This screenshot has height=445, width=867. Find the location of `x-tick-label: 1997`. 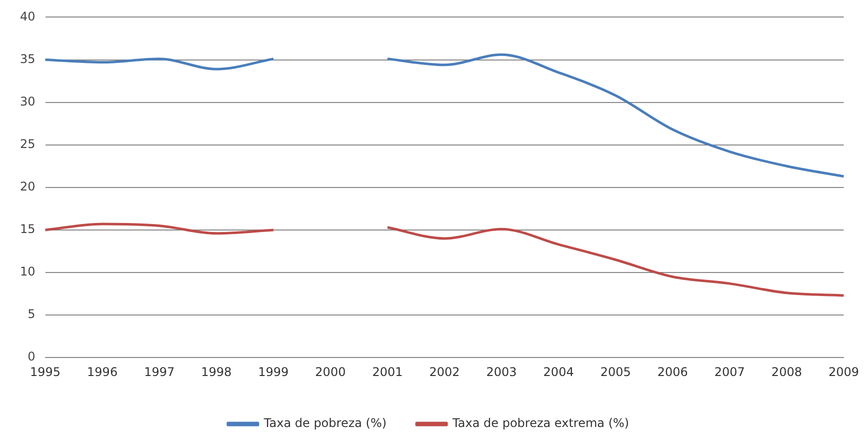

x-tick-label: 1997 is located at coordinates (159, 371).